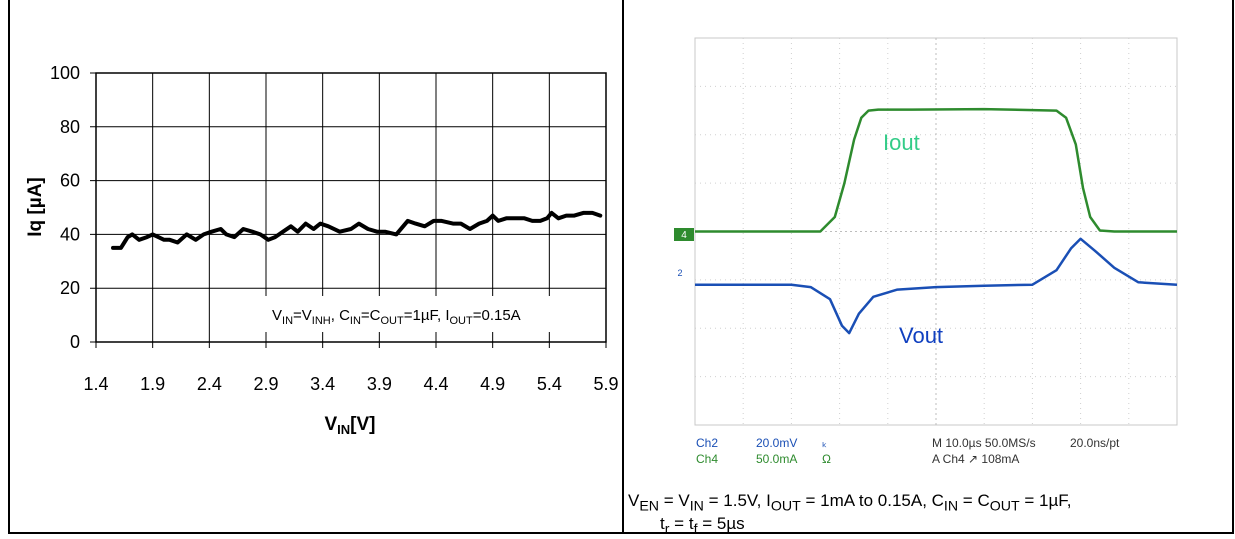 This screenshot has width=1235, height=539. What do you see at coordinates (322, 384) in the screenshot?
I see `x-tick-label: 3.4` at bounding box center [322, 384].